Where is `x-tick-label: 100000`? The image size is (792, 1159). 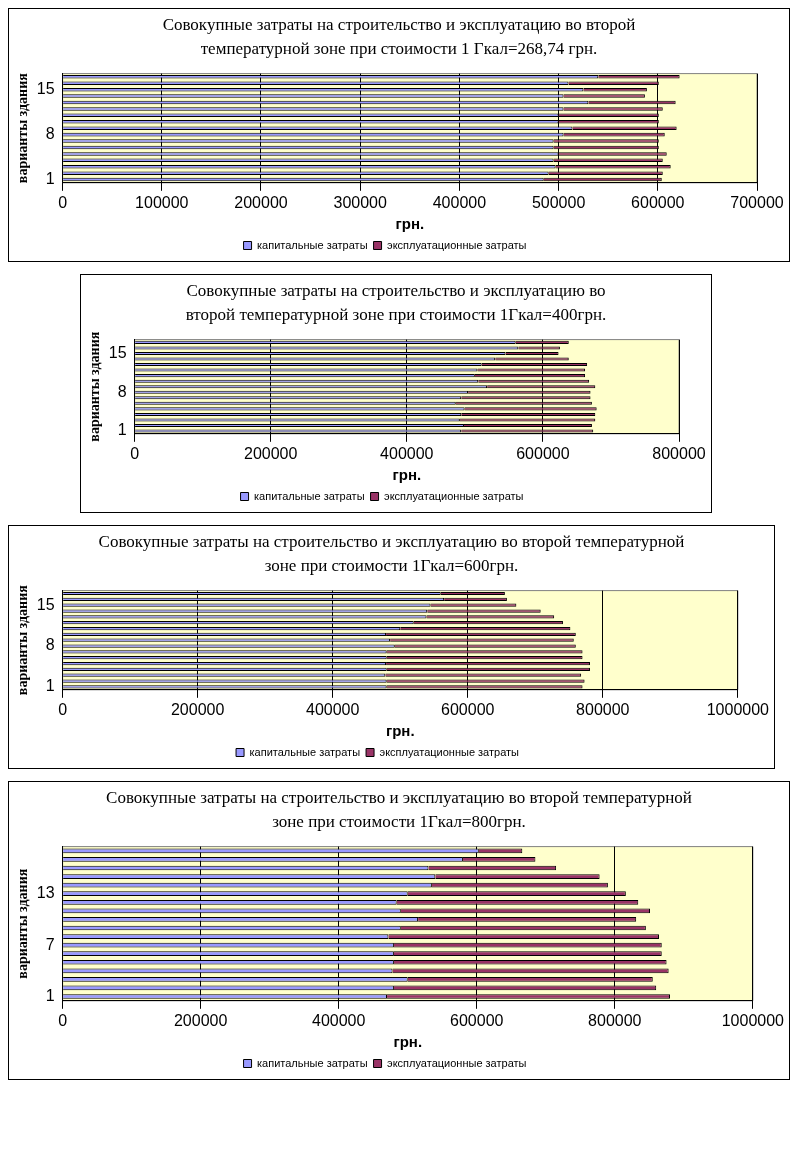 x-tick-label: 100000 is located at coordinates (162, 202).